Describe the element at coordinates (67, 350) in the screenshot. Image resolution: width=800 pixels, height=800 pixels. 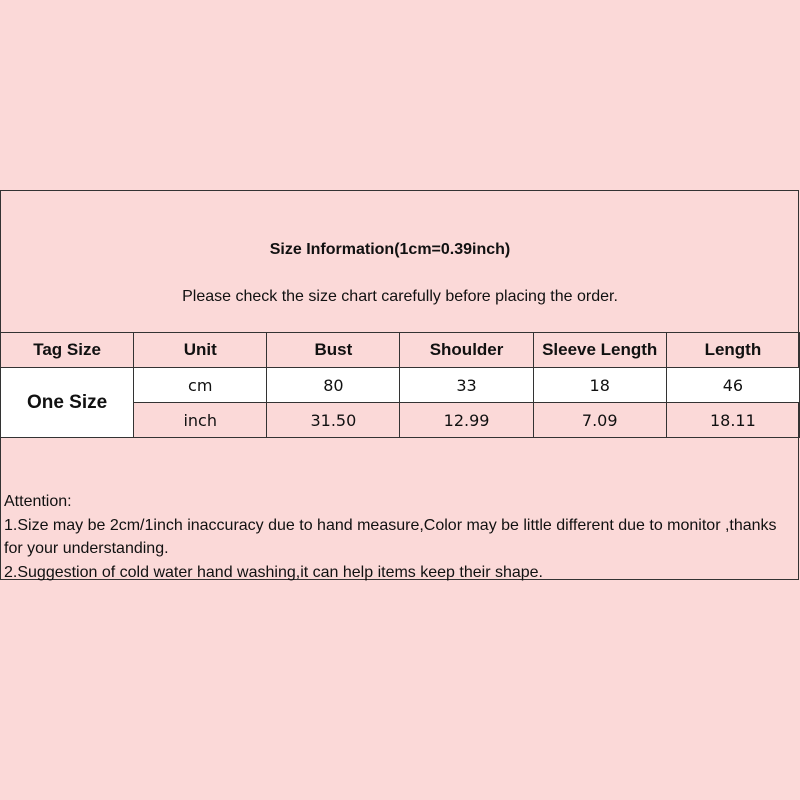
I see `header-tag-size: Tag Size` at that location.